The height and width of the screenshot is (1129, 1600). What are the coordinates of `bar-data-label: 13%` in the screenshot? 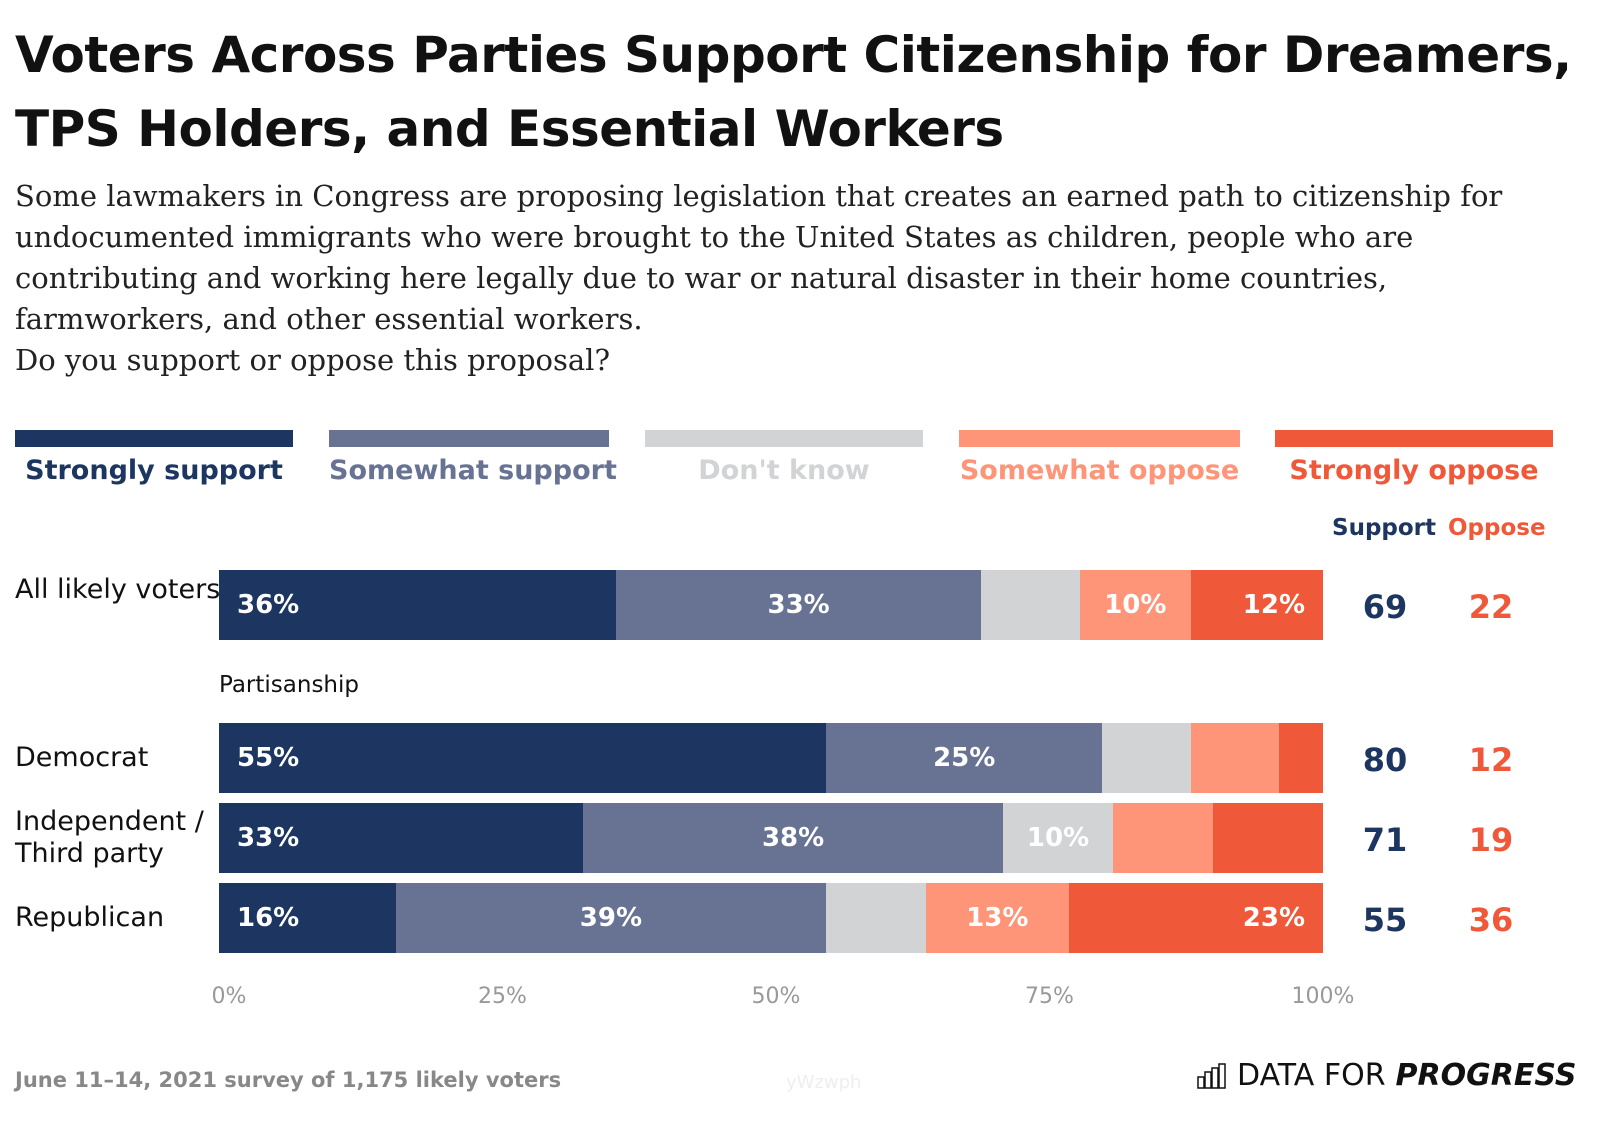 It's located at (997, 918).